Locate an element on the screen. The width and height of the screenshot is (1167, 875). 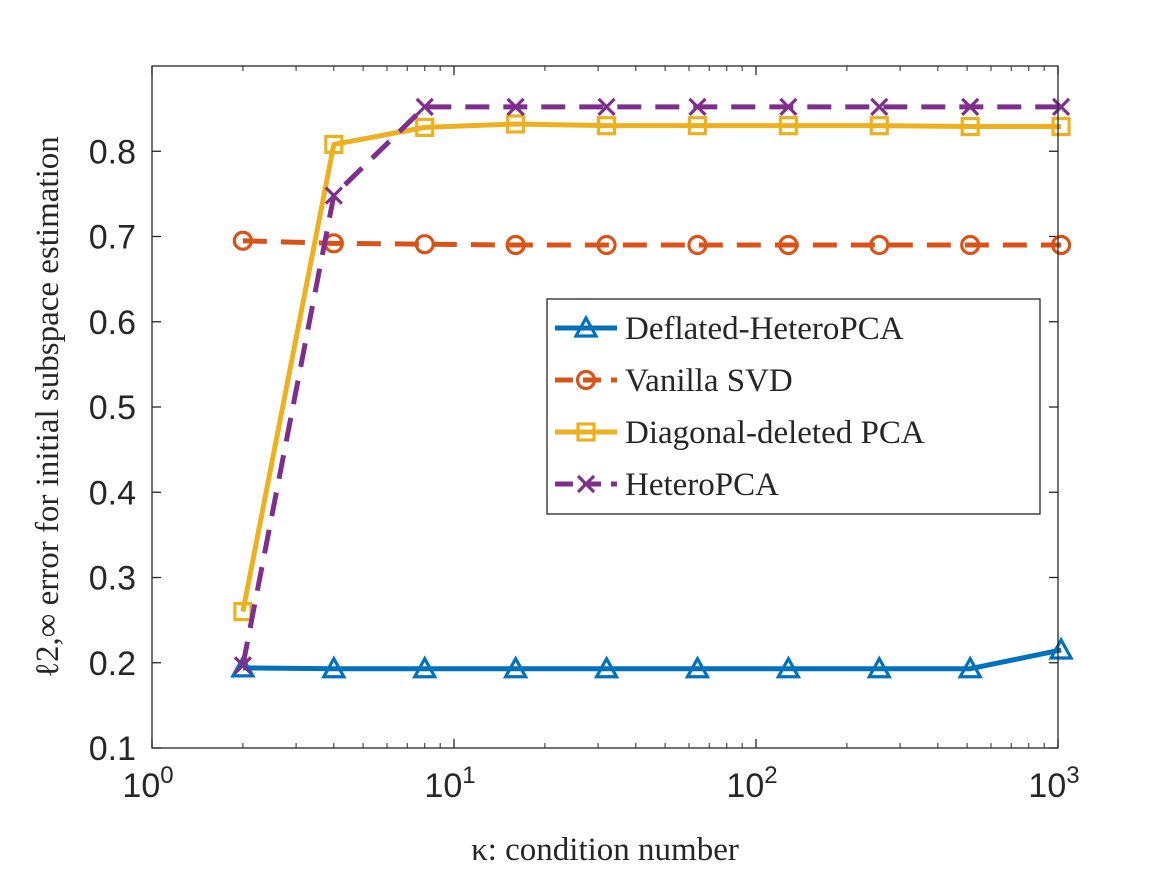
x-tick-labels: 10⁰ 10¹ 10² 10³ is located at coordinates (600, 783).